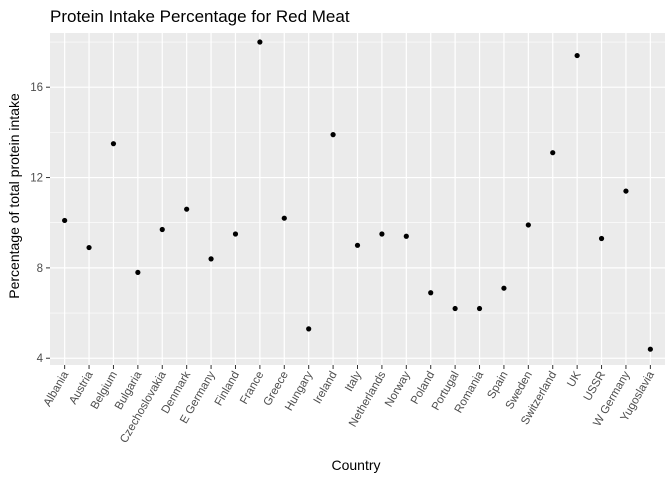 Image resolution: width=672 pixels, height=480 pixels. What do you see at coordinates (36, 179) in the screenshot?
I see `y-tick-label: 12` at bounding box center [36, 179].